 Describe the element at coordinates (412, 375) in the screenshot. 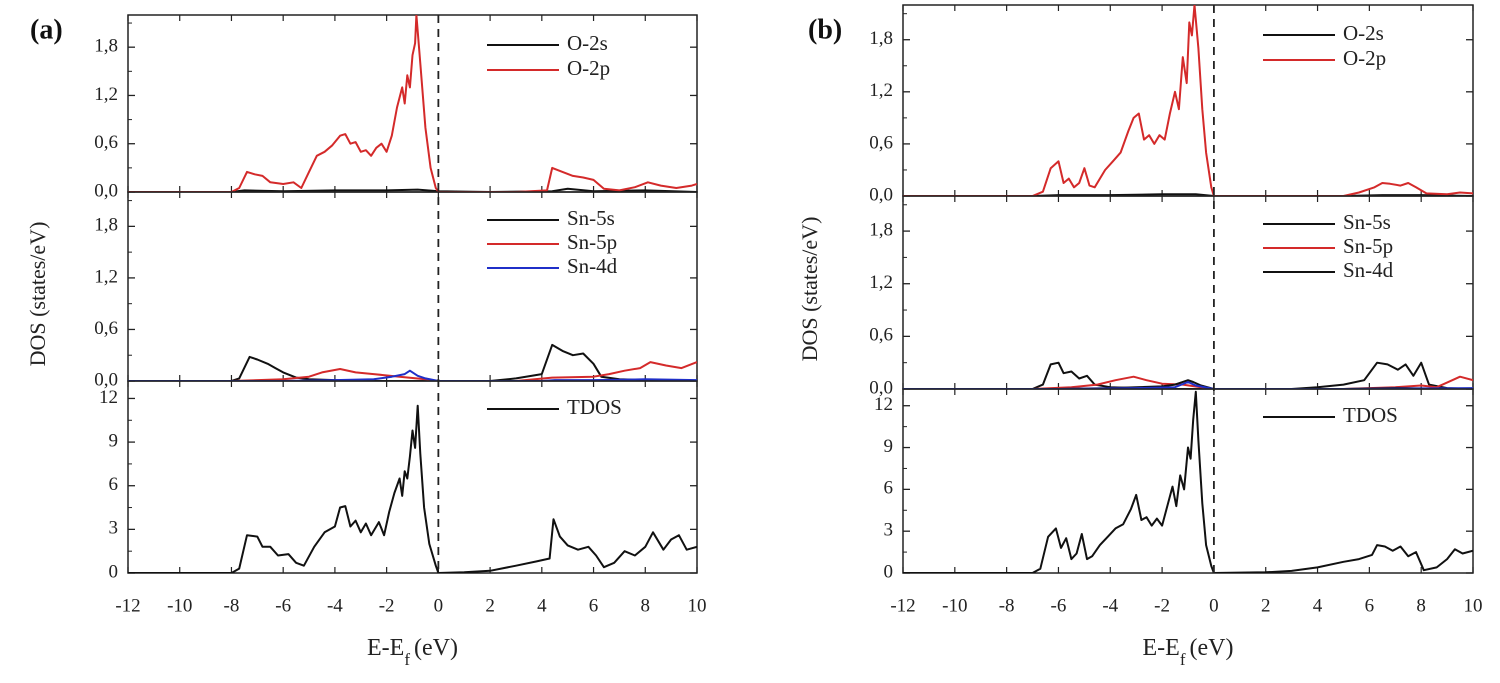

I see `series-line-sn-4d` at that location.